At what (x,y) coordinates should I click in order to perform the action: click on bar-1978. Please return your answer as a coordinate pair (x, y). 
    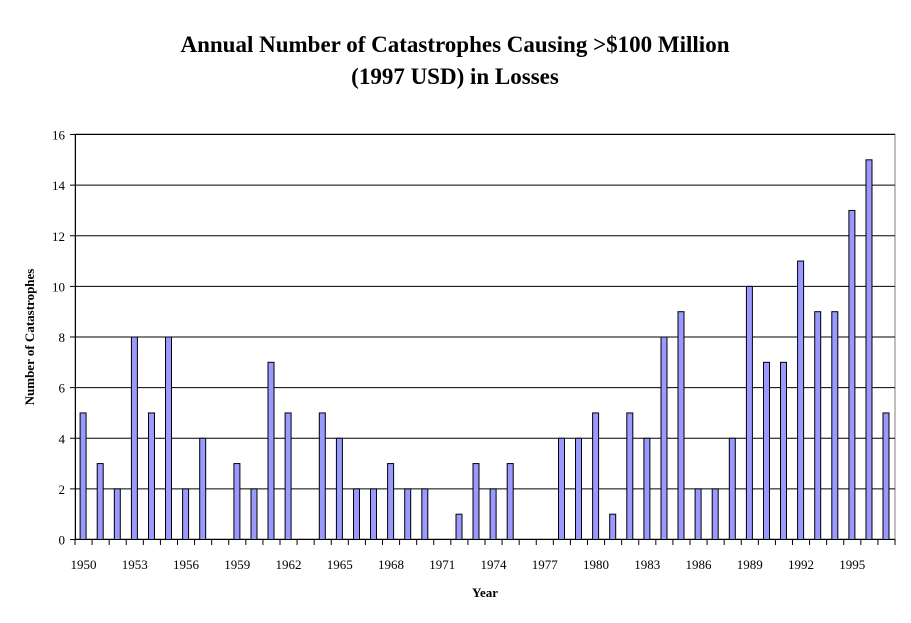
    Looking at the image, I should click on (561, 488).